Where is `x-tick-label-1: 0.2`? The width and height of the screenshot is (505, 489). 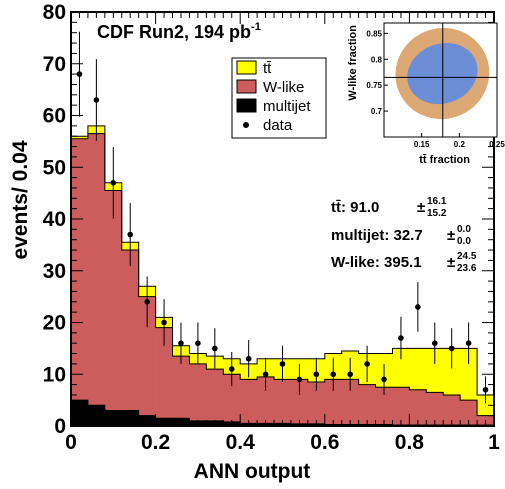 x-tick-label-1: 0.2 is located at coordinates (155, 442).